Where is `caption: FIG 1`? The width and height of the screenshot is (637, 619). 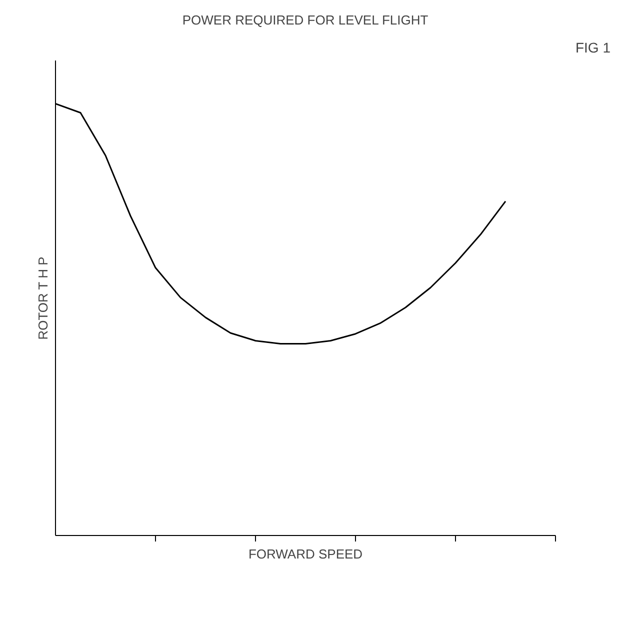
caption: FIG 1 is located at coordinates (593, 48).